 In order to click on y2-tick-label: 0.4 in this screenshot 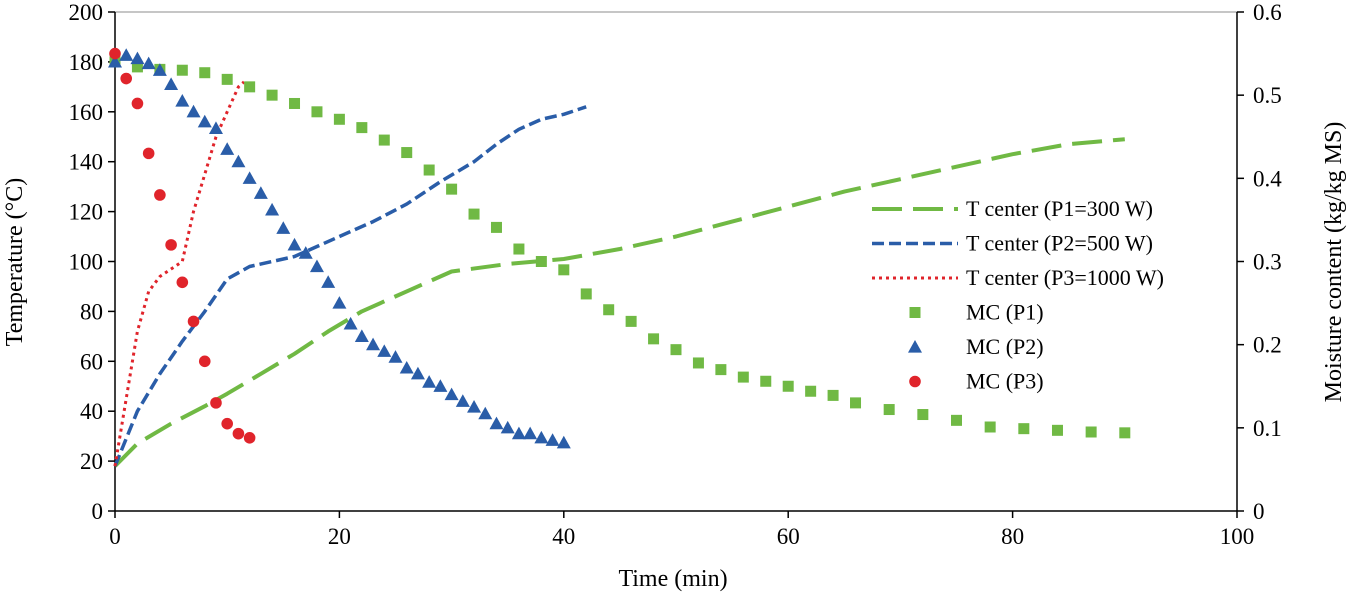, I will do `click(1267, 178)`.